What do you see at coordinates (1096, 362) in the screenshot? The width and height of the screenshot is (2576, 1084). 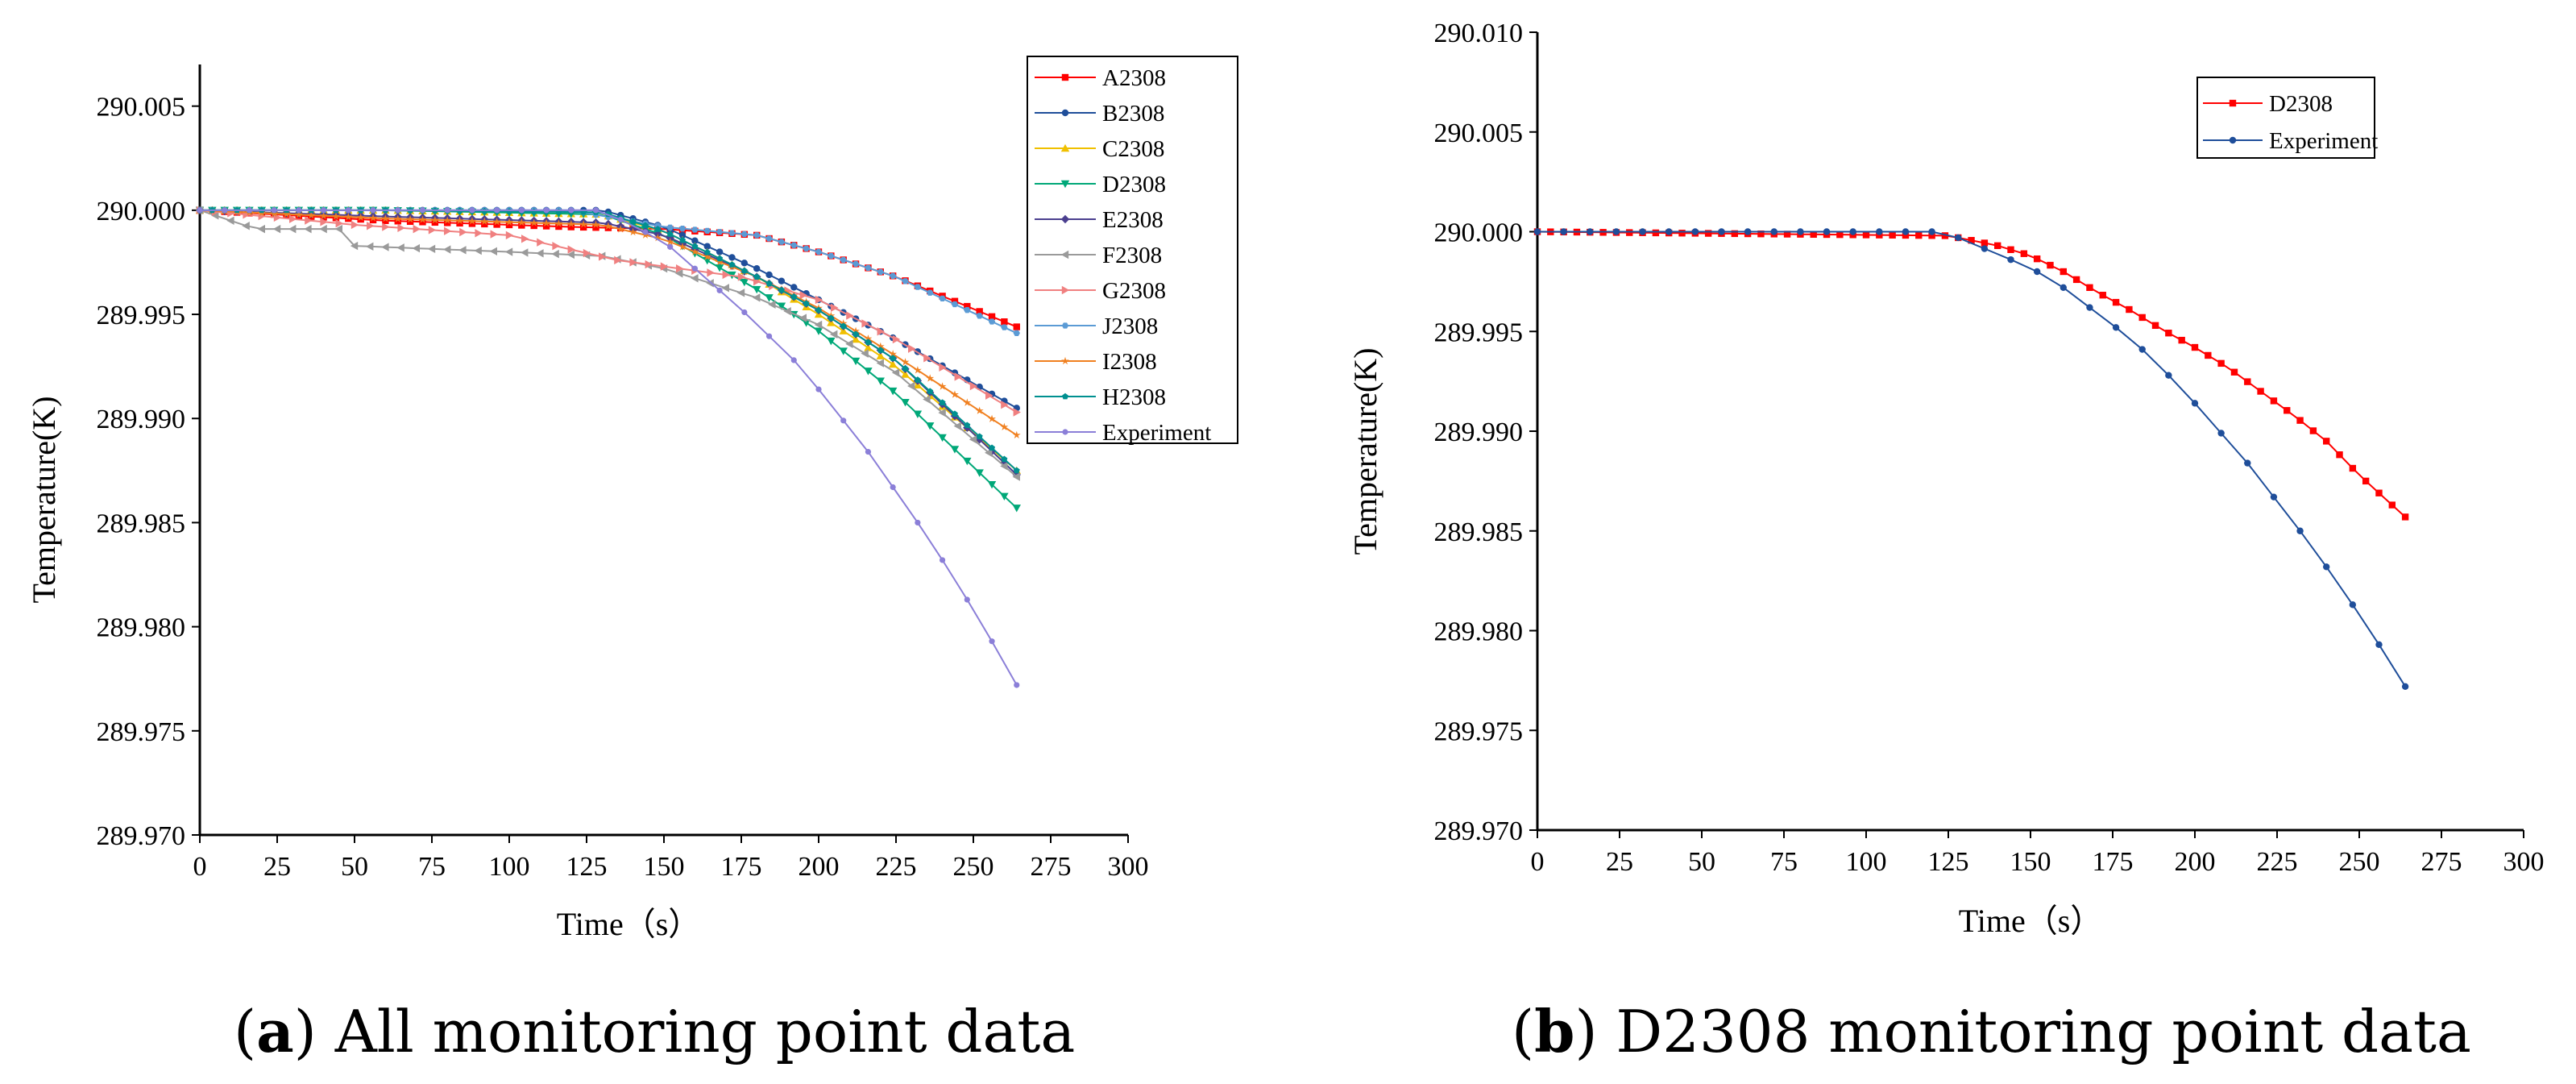 I see `legend-entry: I2308` at bounding box center [1096, 362].